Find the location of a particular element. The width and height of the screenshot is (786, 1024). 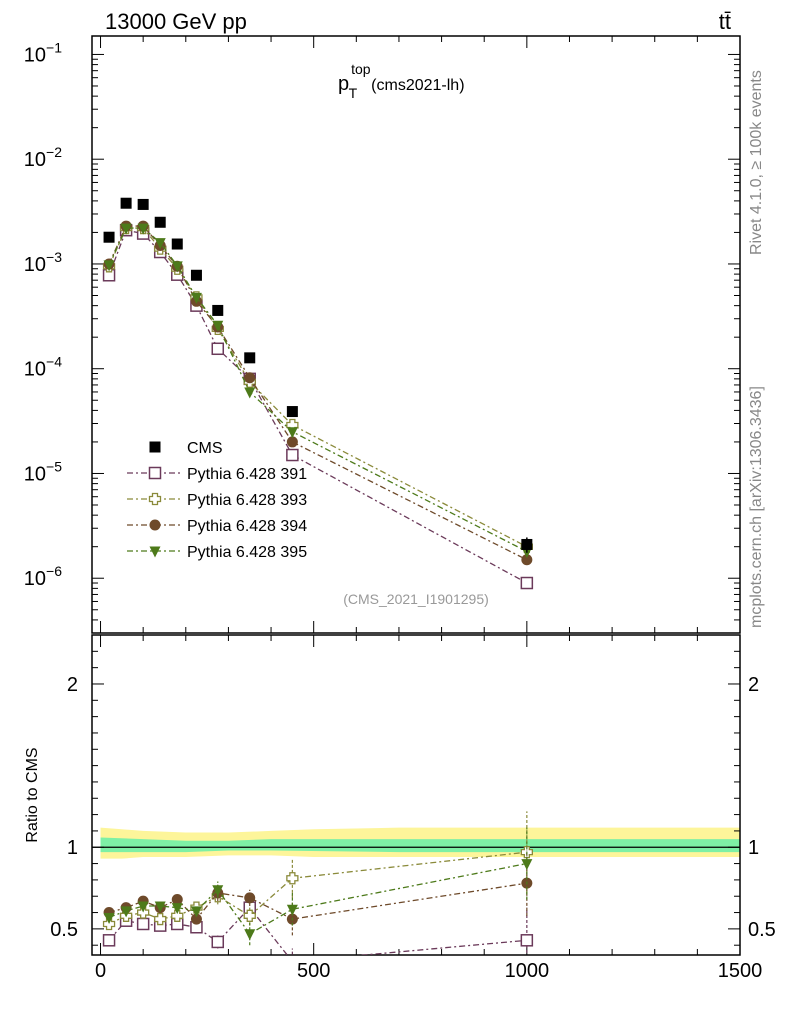

legend-label: Pythia 6.428 394 is located at coordinates (247, 526).